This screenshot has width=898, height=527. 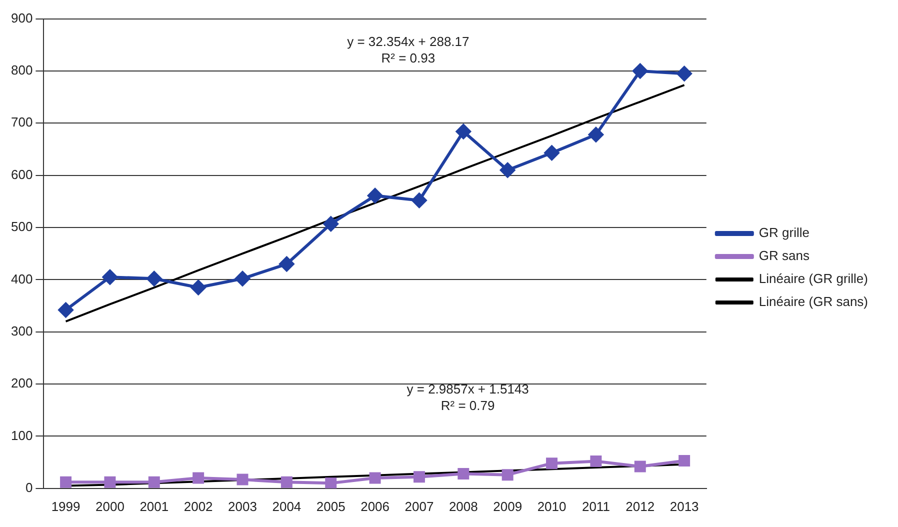 What do you see at coordinates (784, 232) in the screenshot?
I see `legend-label: GR grille` at bounding box center [784, 232].